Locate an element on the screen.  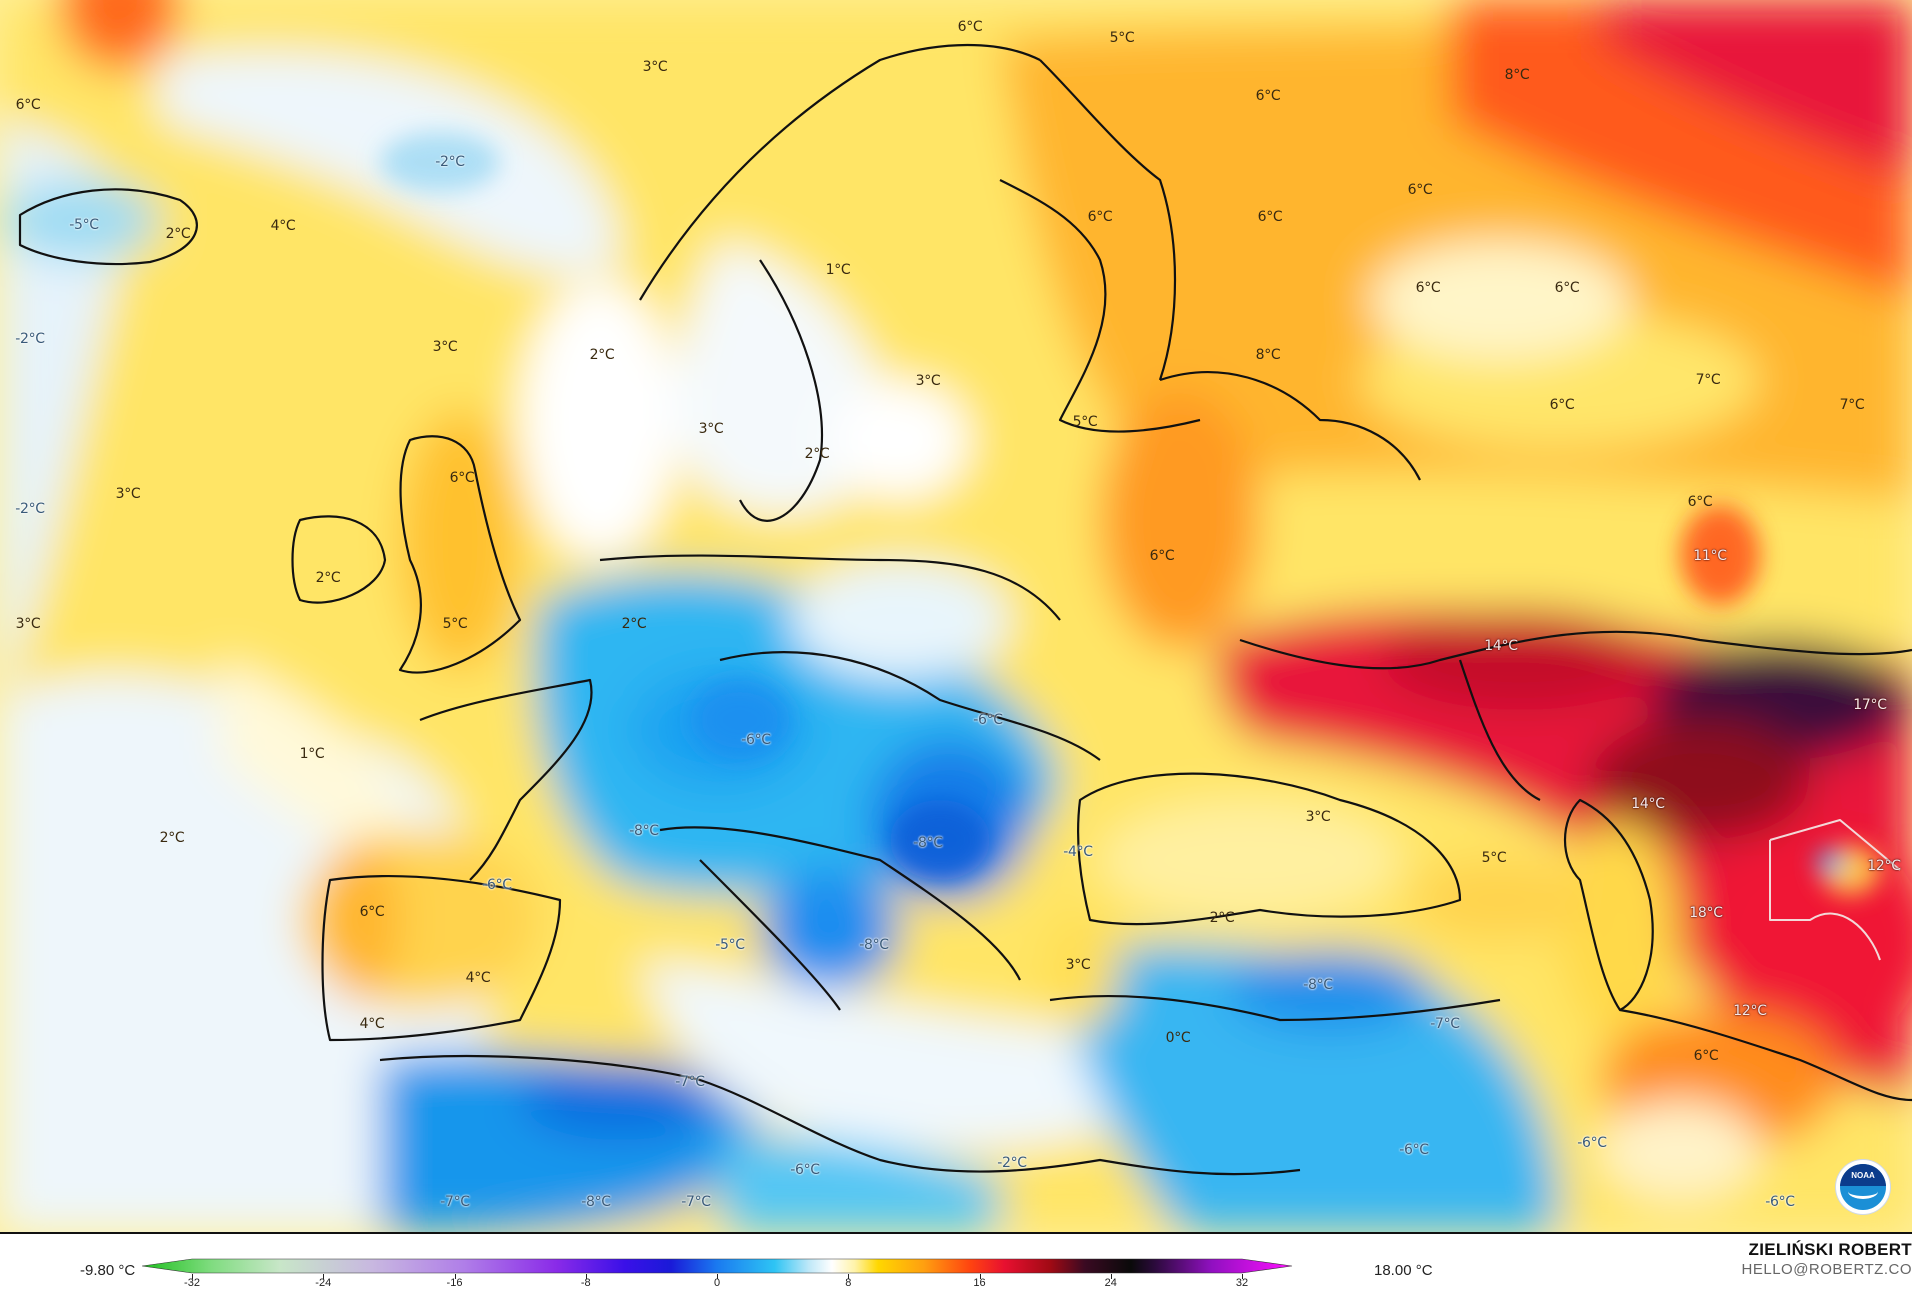
colorbar-min-label: -9.80 °C is located at coordinates (108, 1270).